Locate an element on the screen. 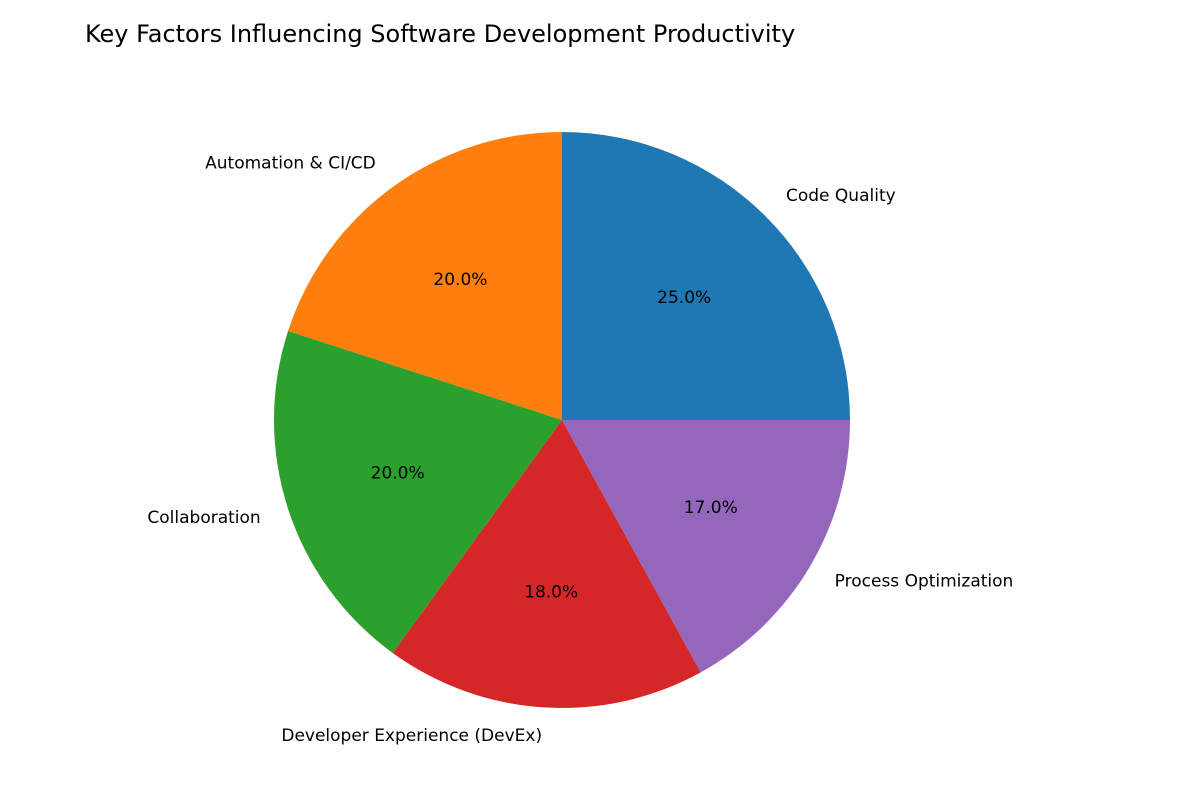  slice-label: Code Quality is located at coordinates (841, 196).